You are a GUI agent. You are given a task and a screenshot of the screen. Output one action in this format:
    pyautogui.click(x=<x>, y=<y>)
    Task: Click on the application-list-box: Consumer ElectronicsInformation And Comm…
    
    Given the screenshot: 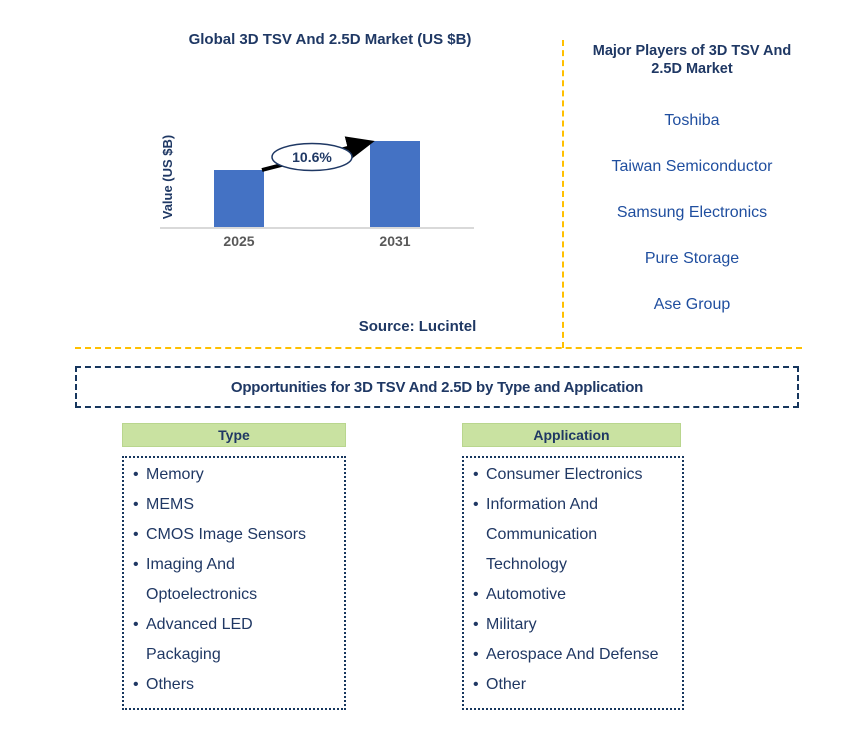 What is the action you would take?
    pyautogui.click(x=573, y=583)
    